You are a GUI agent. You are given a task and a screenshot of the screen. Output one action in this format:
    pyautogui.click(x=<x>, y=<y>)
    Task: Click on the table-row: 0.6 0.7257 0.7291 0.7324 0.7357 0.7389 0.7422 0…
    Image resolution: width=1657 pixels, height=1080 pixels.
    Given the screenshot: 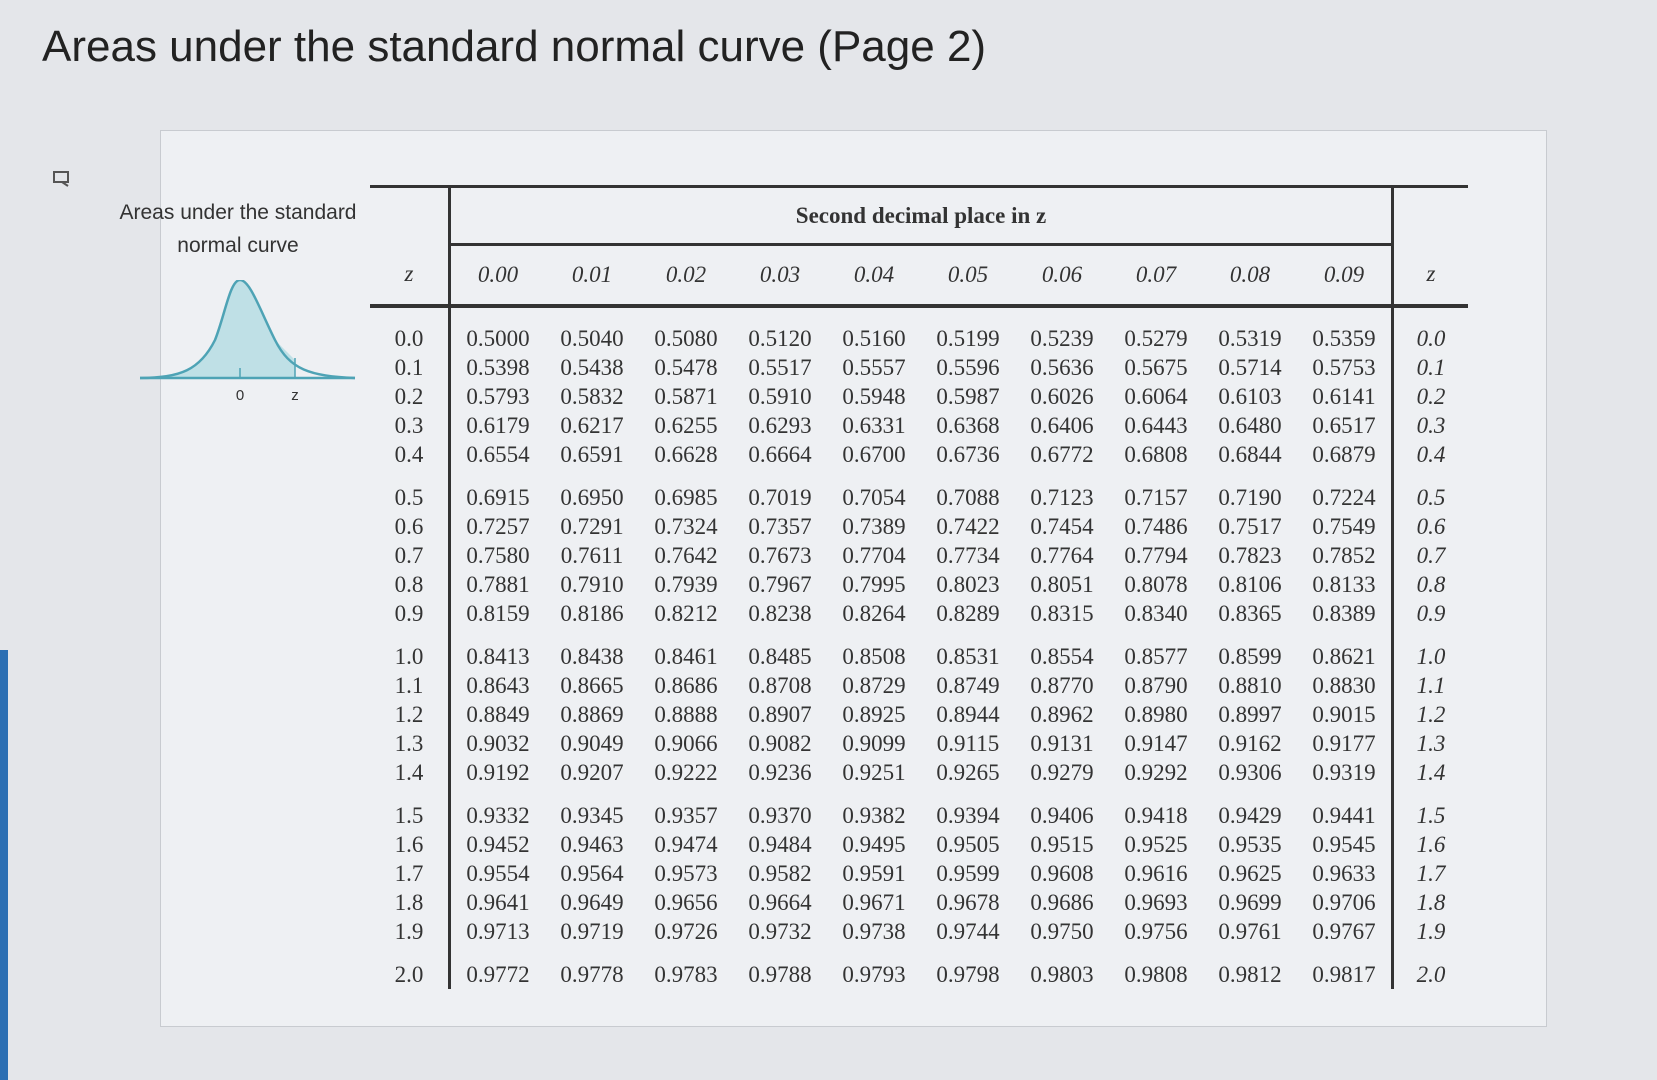 What is the action you would take?
    pyautogui.click(x=919, y=526)
    